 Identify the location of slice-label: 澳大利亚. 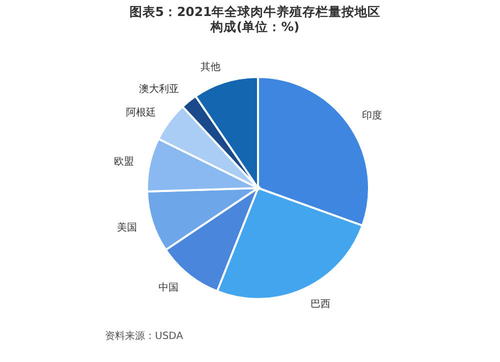
(158, 89).